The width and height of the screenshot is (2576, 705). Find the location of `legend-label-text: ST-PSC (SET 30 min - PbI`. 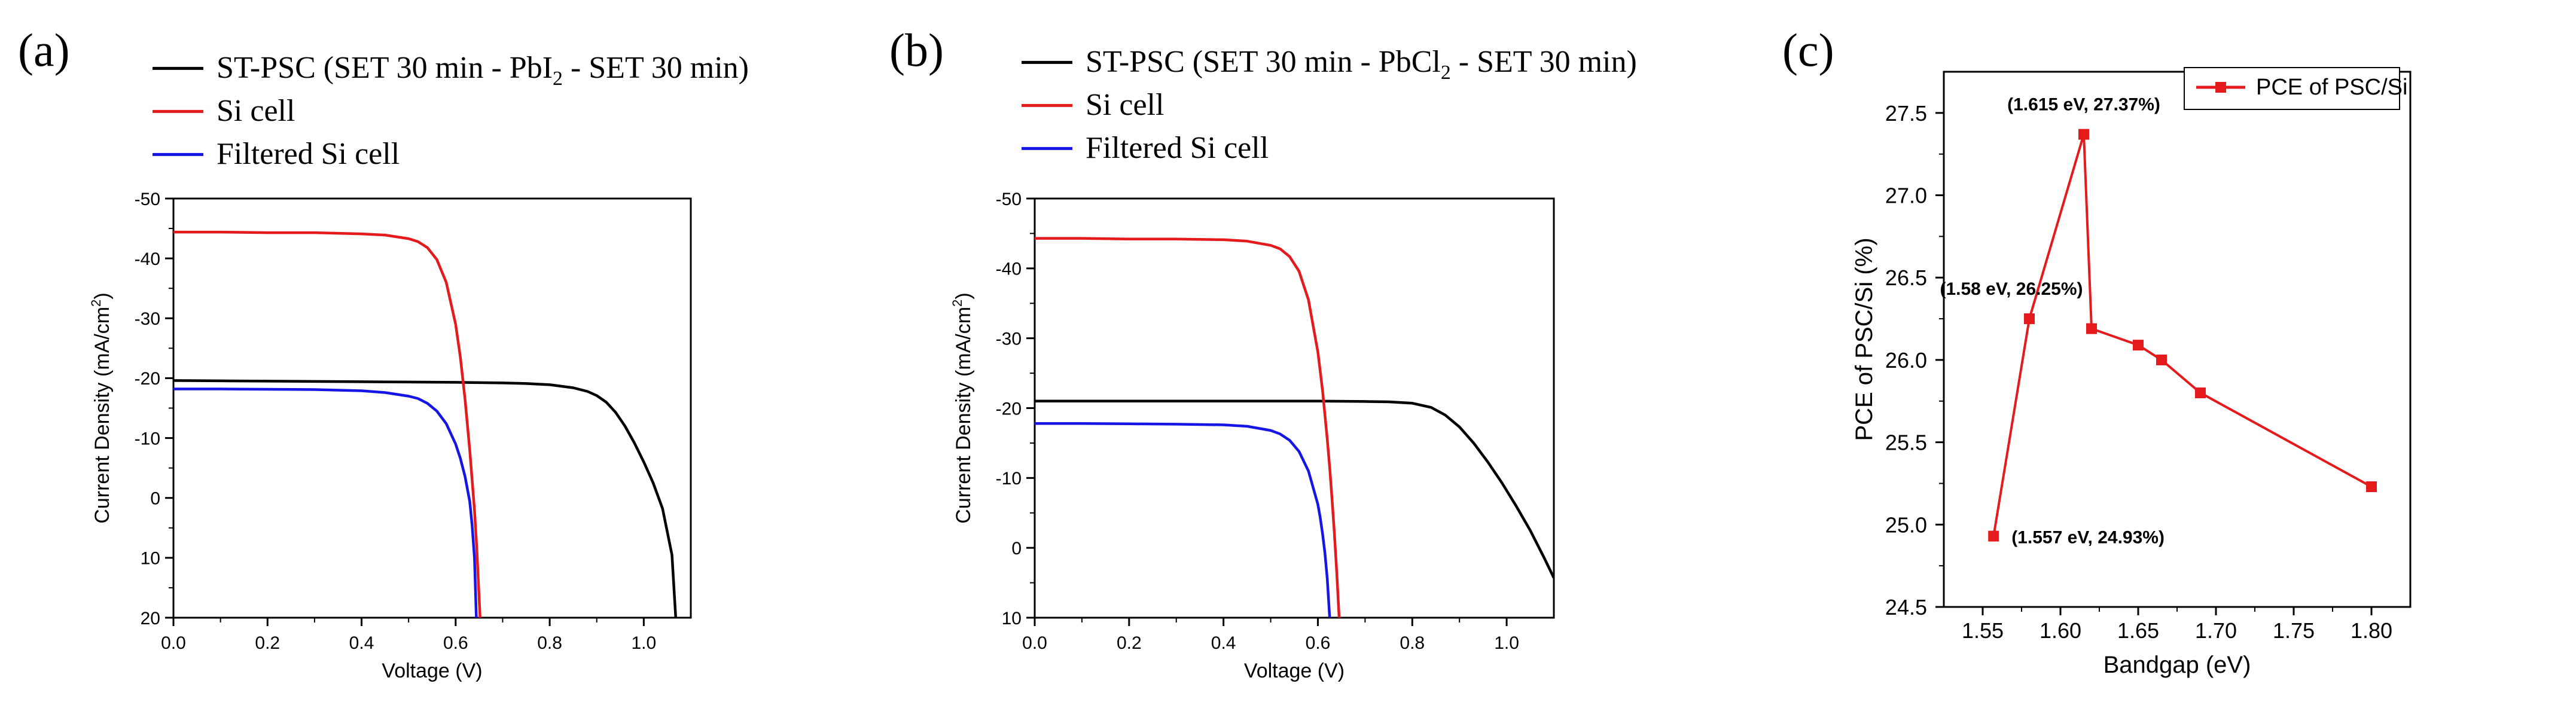

legend-label-text: ST-PSC (SET 30 min - PbI is located at coordinates (385, 68).